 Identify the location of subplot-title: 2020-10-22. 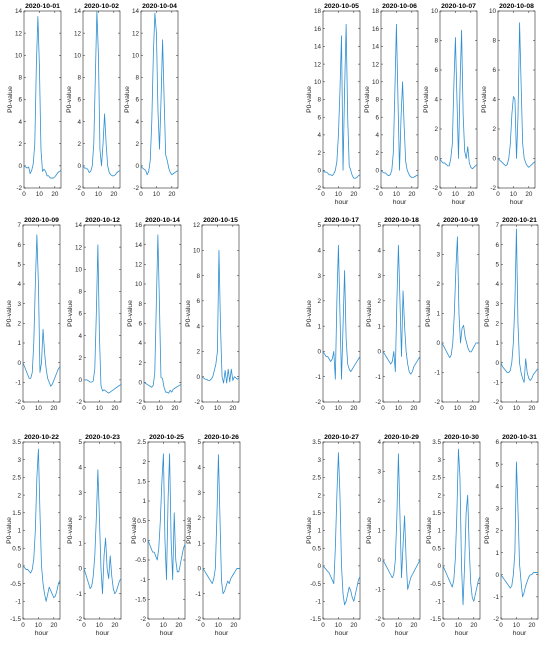
(41, 437).